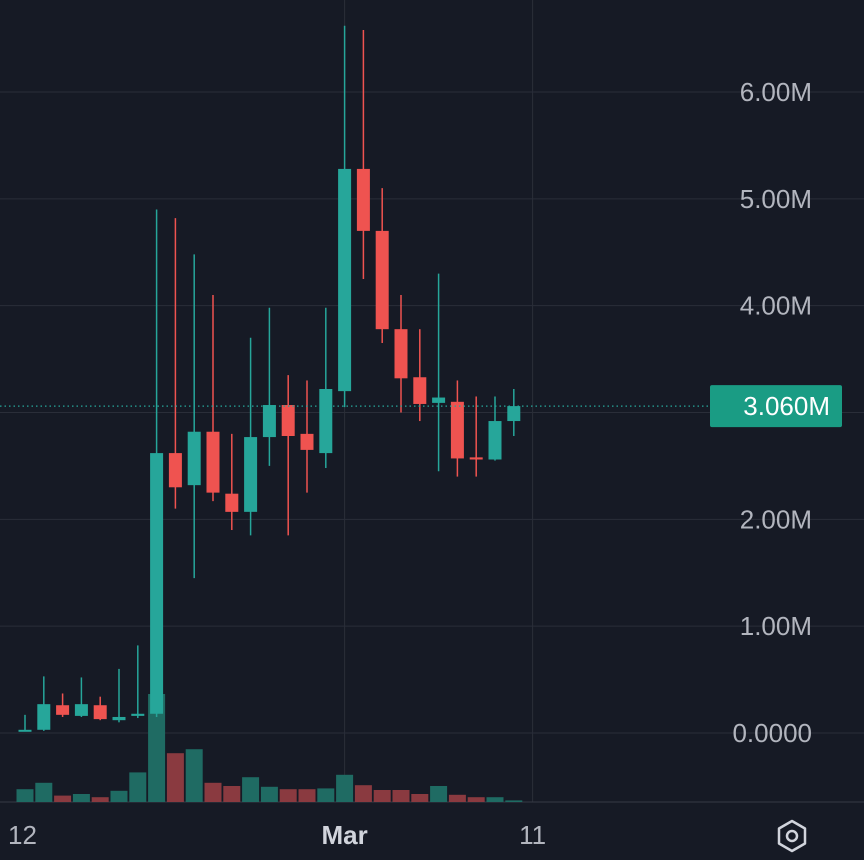  I want to click on time-axis: 12 Mar 11, so click(277, 835).